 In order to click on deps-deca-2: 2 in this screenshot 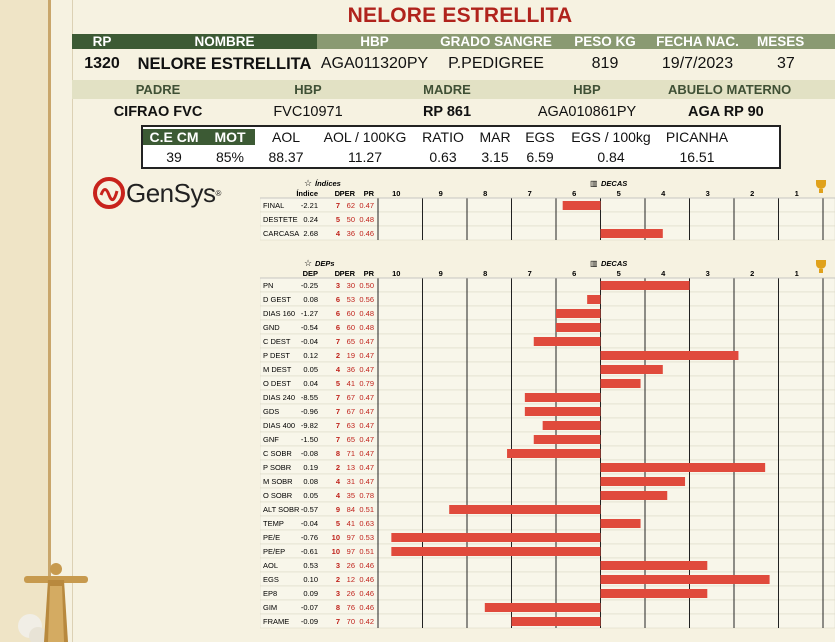, I will do `click(752, 273)`.